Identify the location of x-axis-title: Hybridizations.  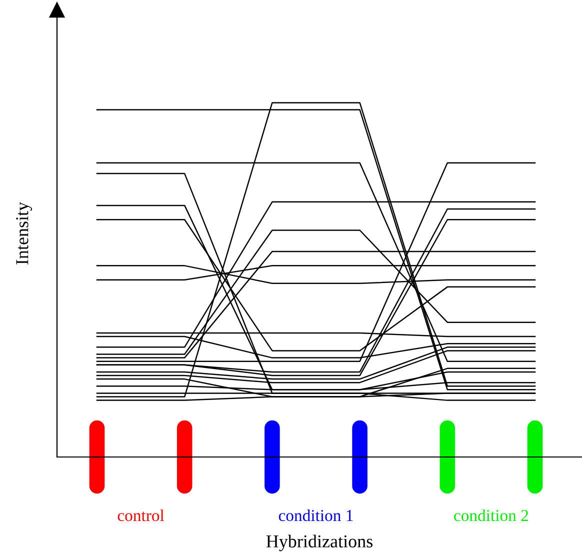
(319, 543).